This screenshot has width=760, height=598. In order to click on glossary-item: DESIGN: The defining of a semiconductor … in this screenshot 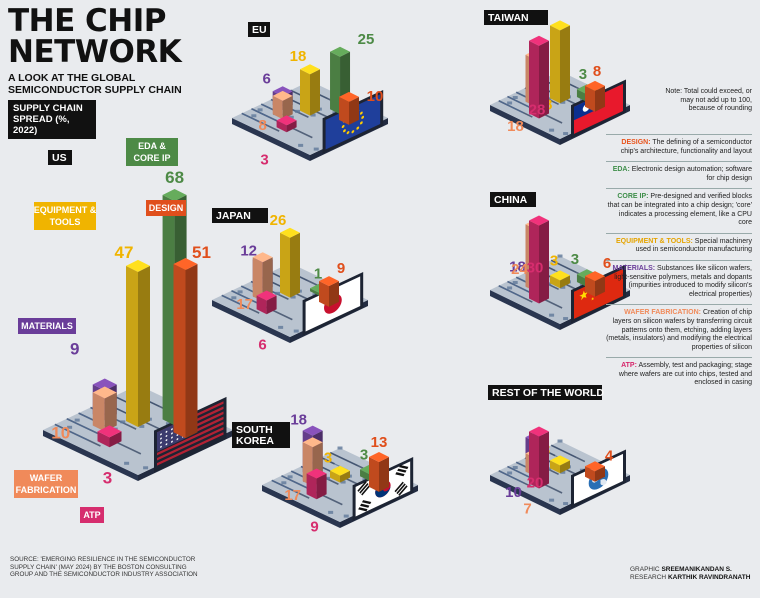, I will do `click(679, 147)`.